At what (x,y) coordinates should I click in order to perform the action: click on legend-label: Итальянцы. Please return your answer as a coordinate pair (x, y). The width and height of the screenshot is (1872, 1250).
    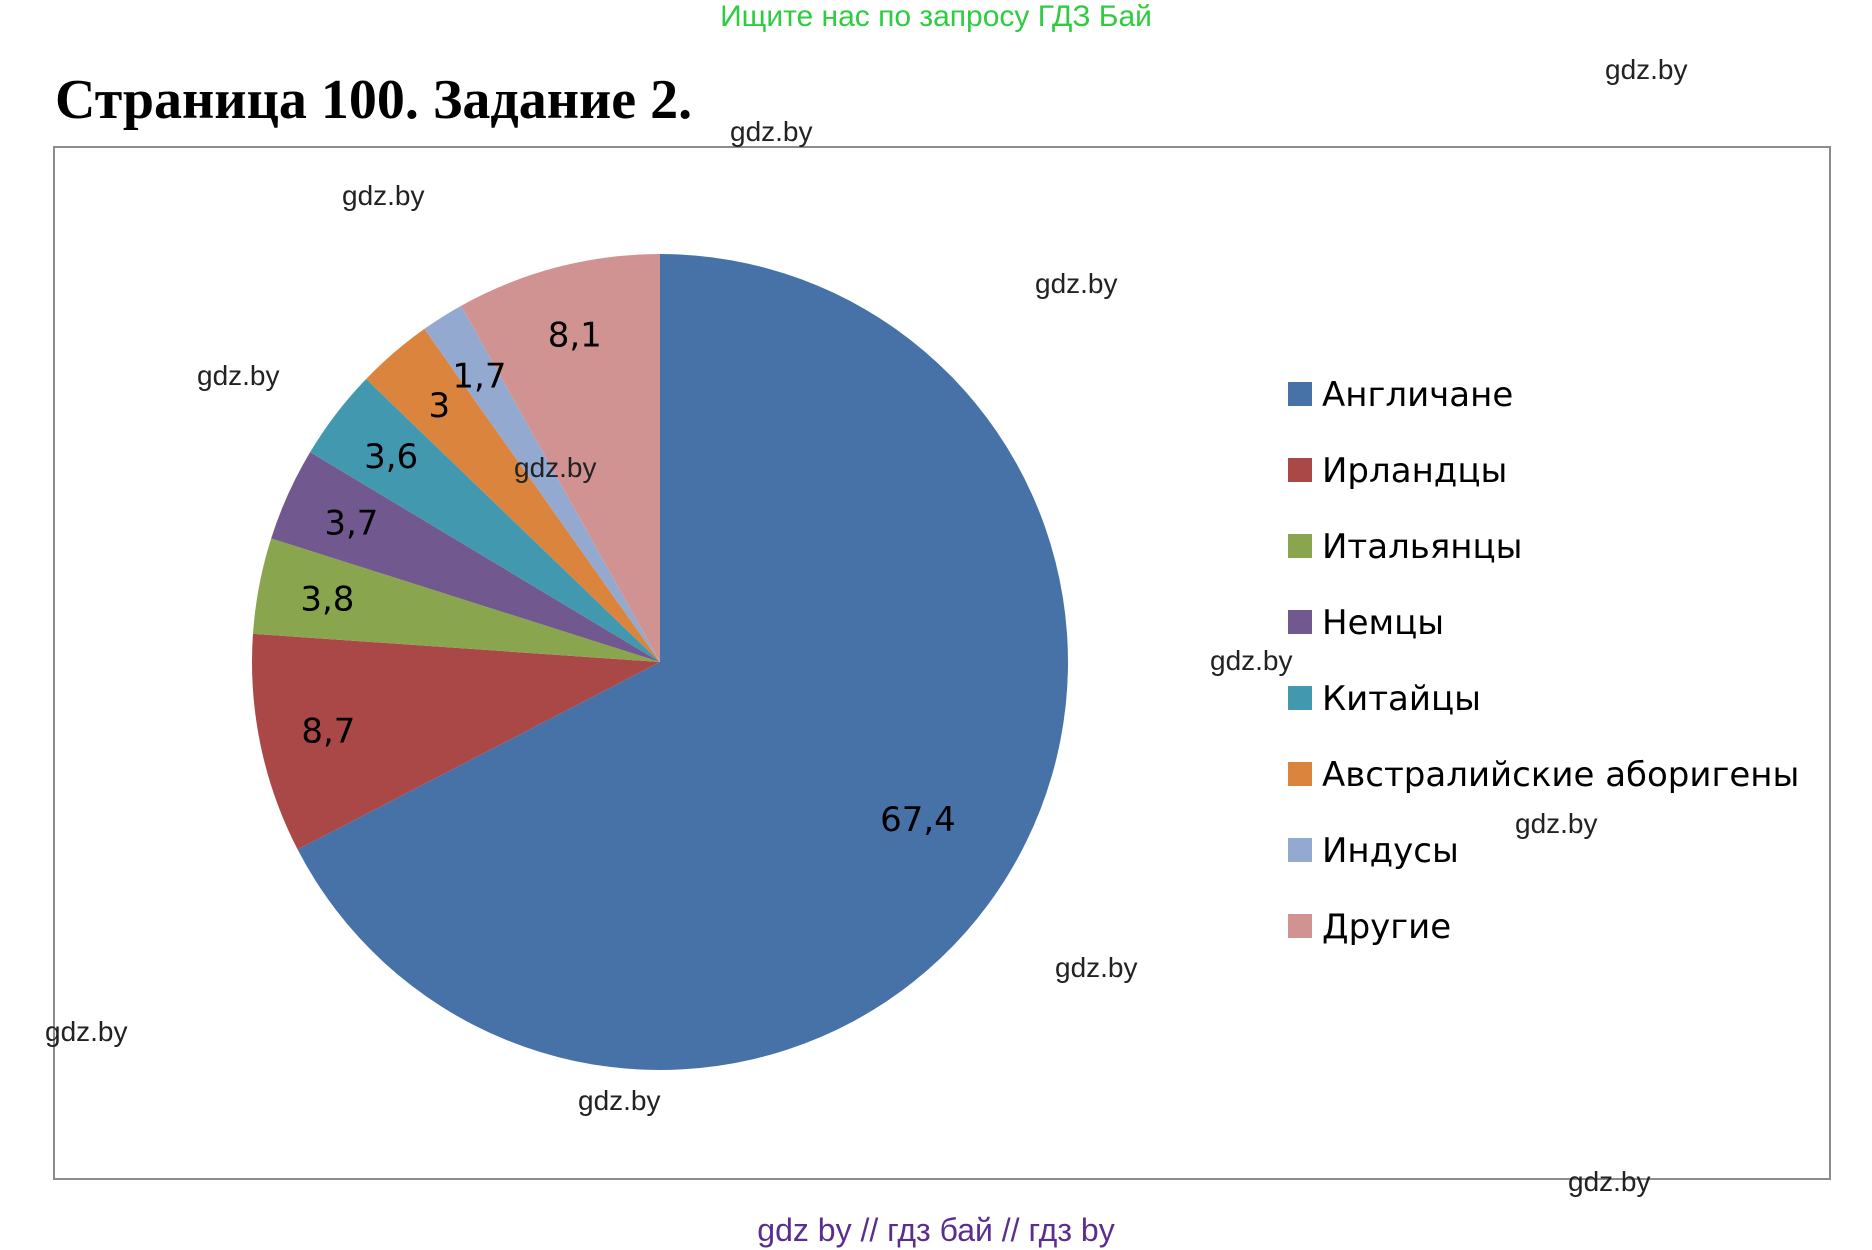
    Looking at the image, I should click on (1422, 547).